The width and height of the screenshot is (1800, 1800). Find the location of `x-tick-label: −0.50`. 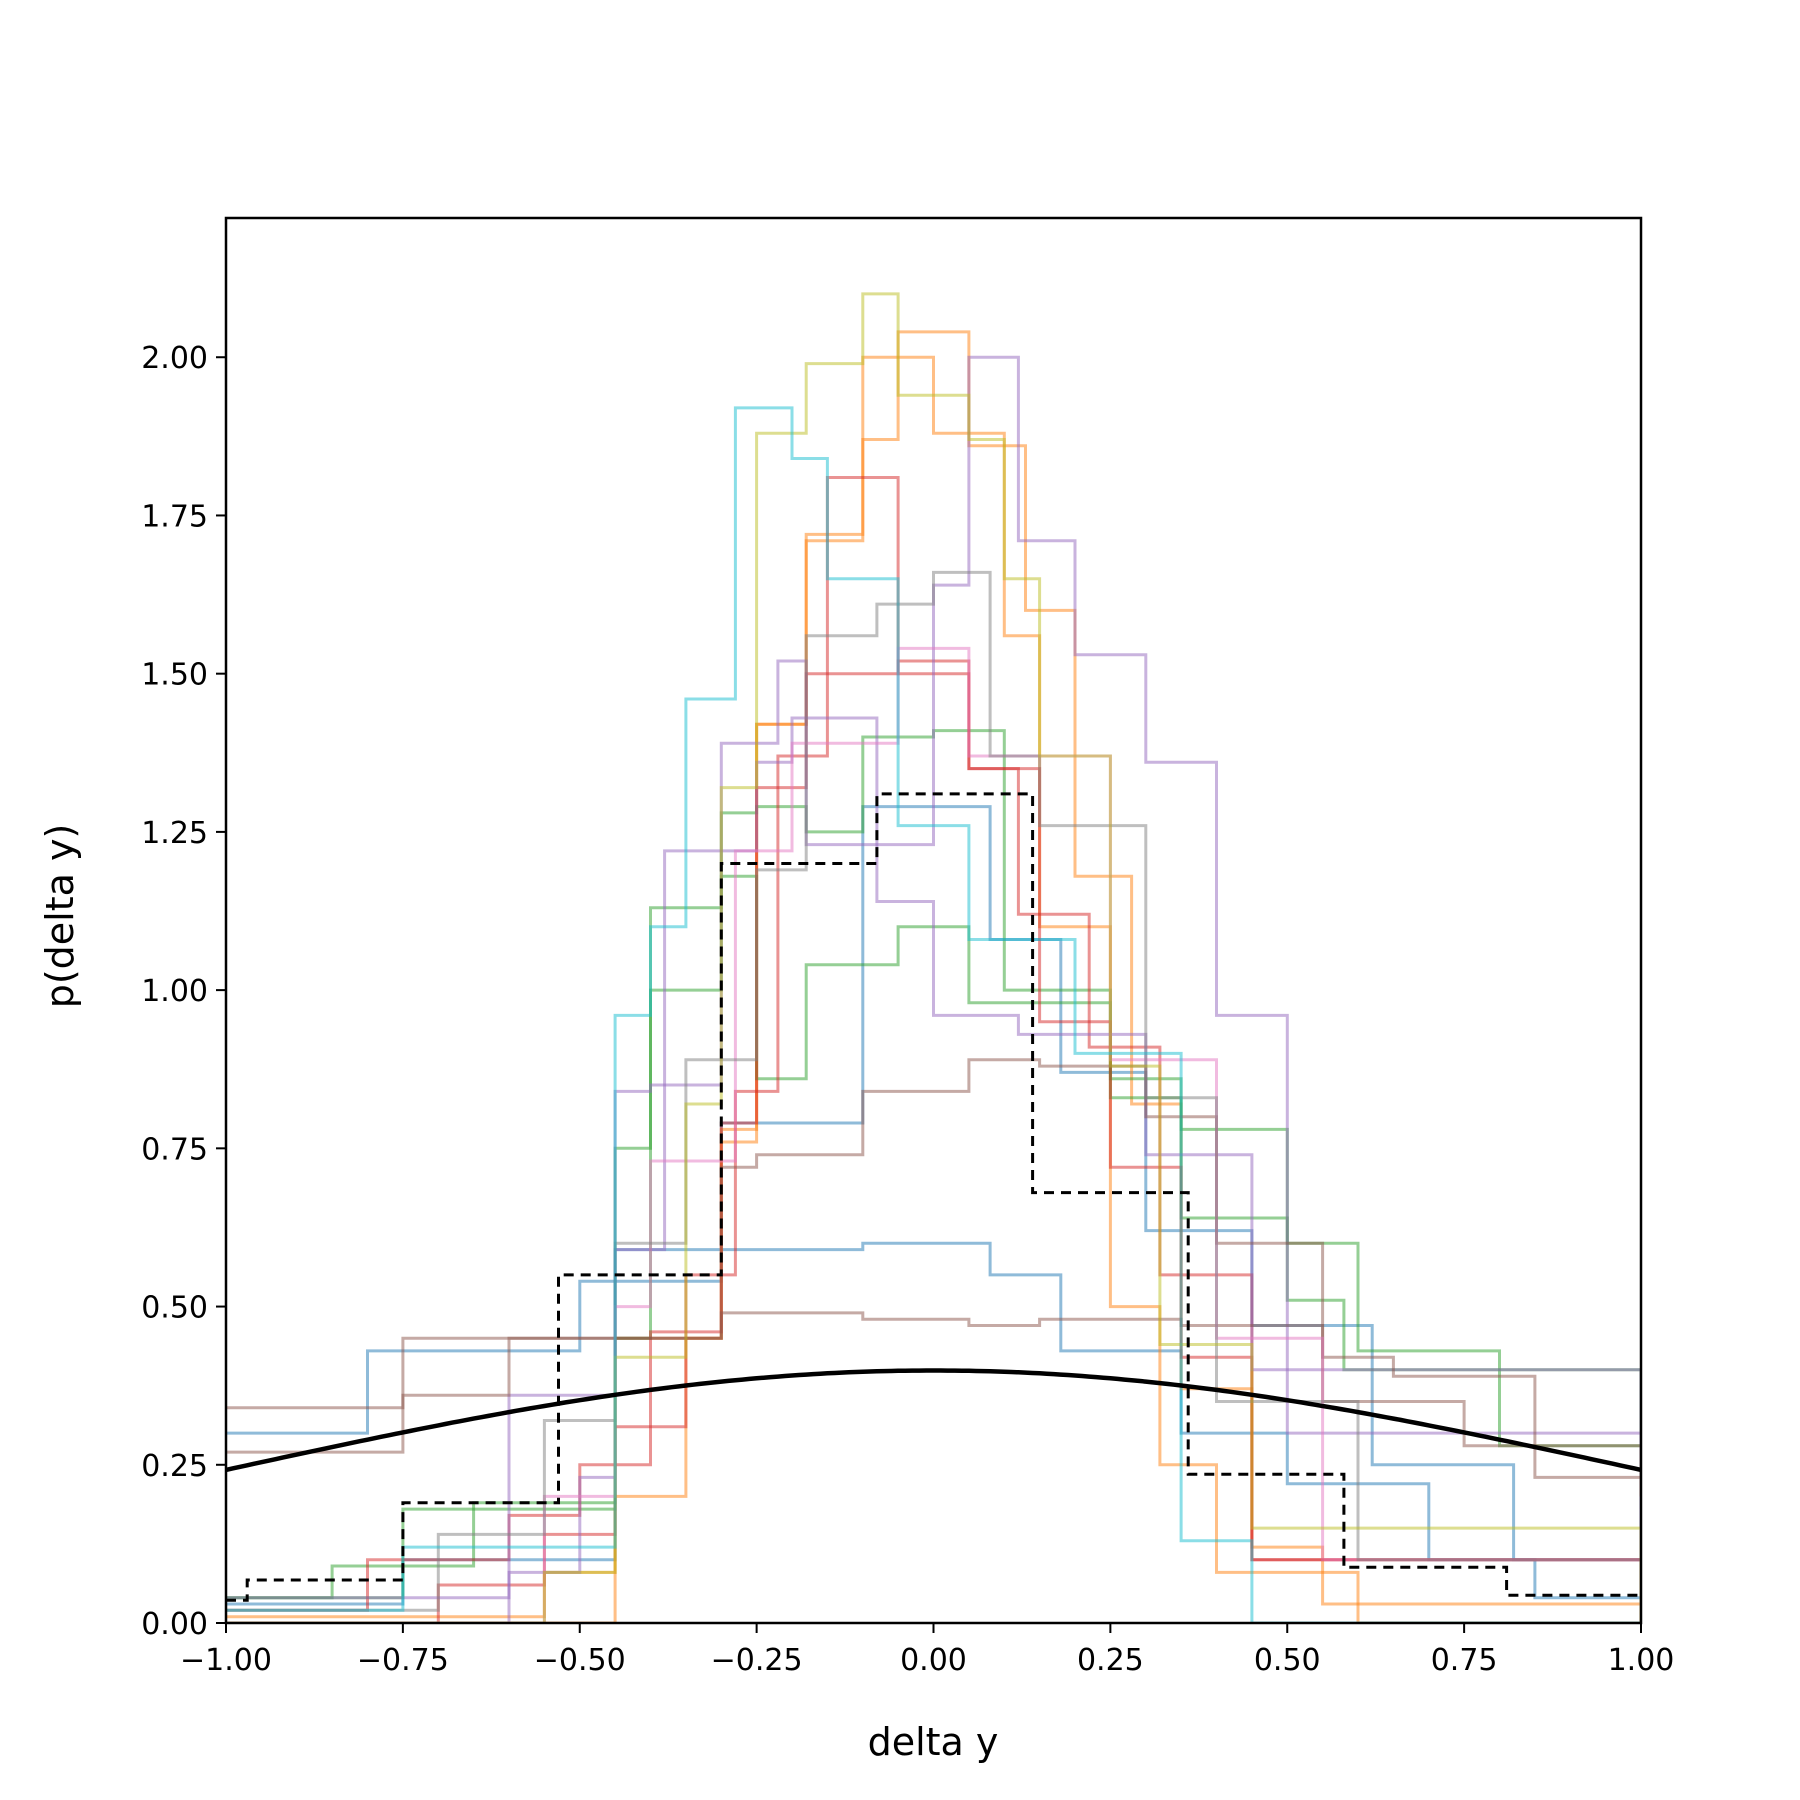

x-tick-label: −0.50 is located at coordinates (580, 1660).